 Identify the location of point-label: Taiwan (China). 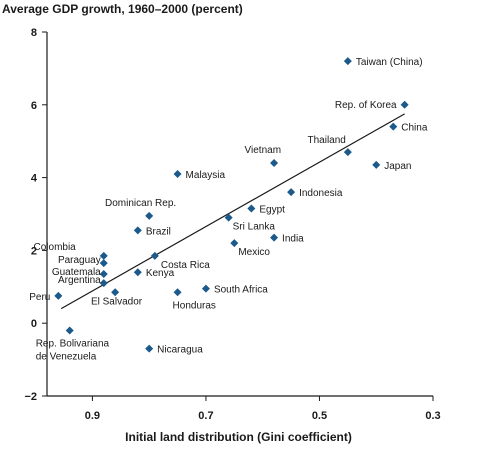
(389, 62).